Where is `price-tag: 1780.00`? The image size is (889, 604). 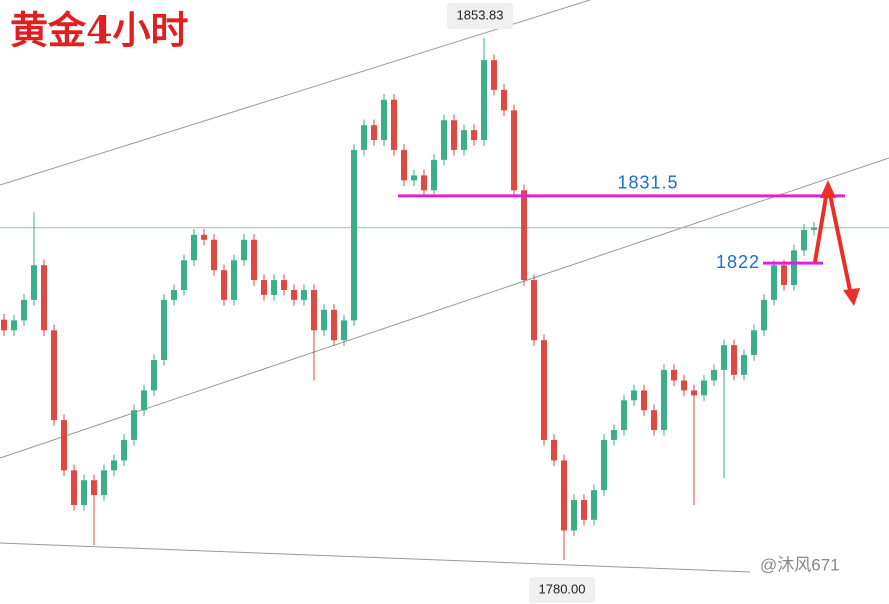
price-tag: 1780.00 is located at coordinates (562, 588).